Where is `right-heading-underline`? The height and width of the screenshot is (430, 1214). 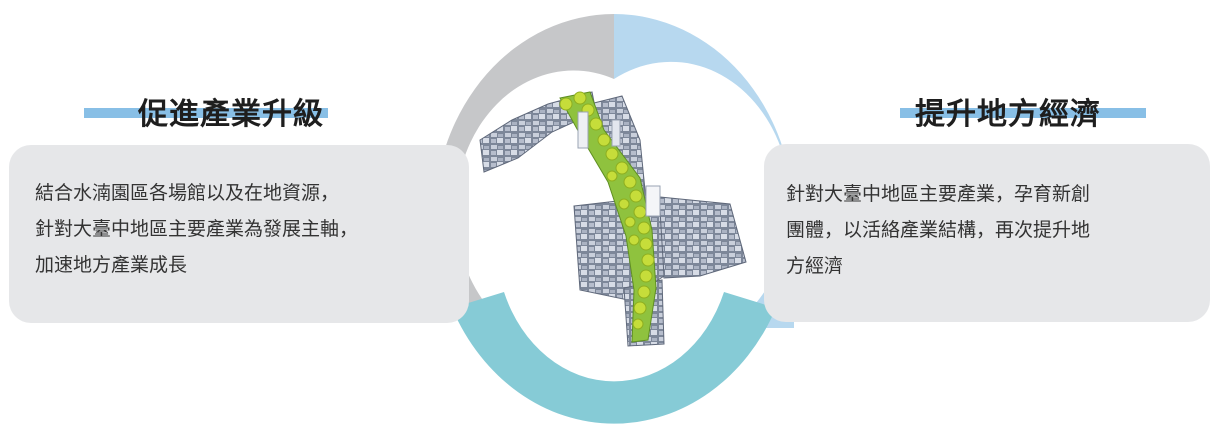
right-heading-underline is located at coordinates (1023, 113).